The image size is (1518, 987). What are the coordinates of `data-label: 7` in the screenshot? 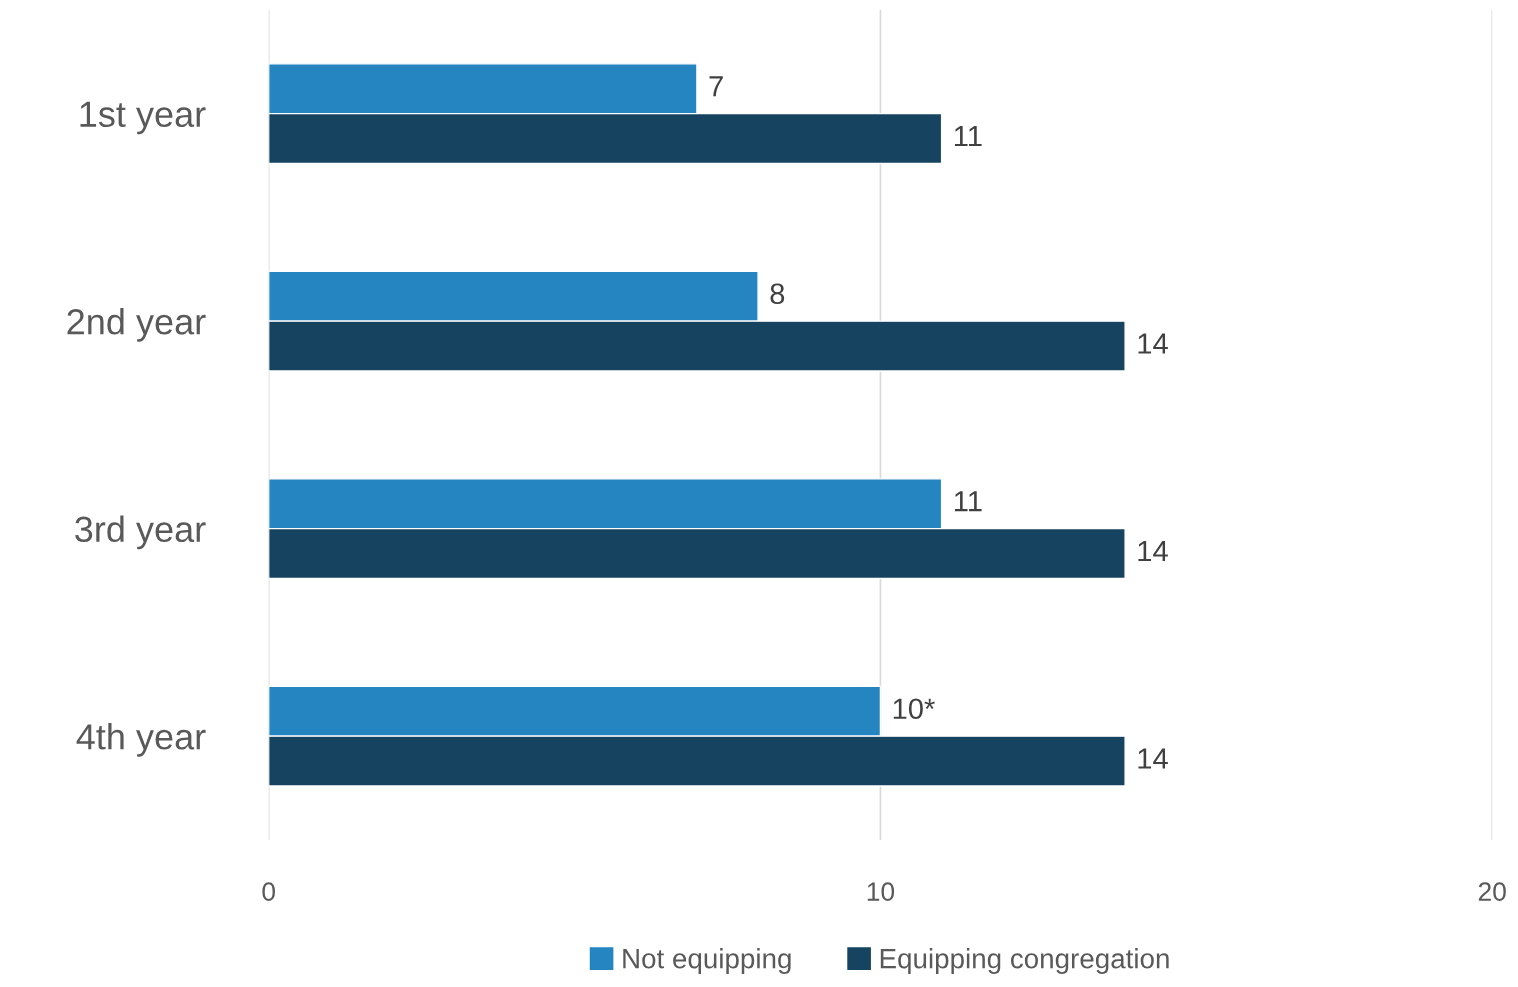 It's located at (716, 86).